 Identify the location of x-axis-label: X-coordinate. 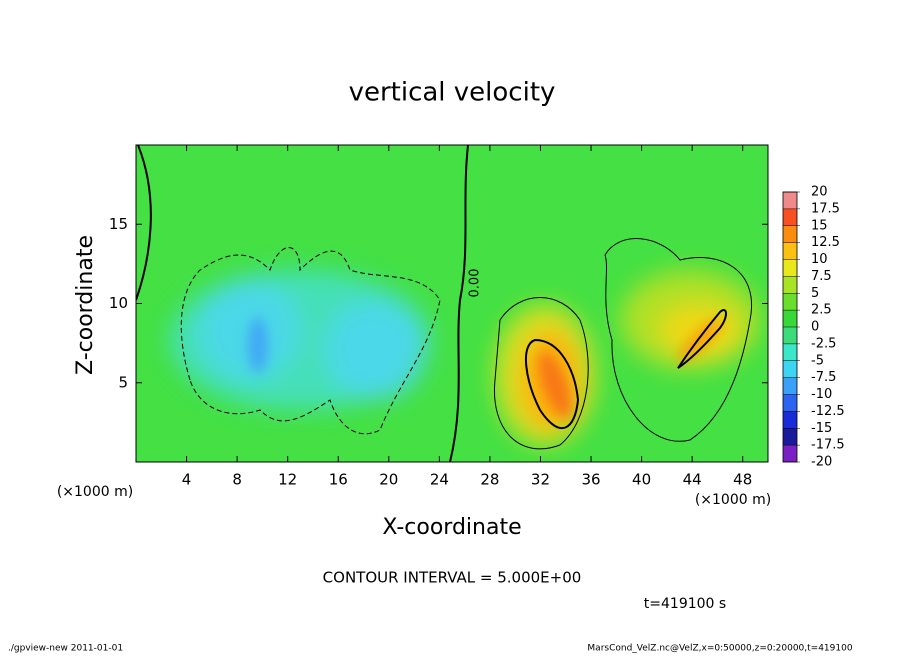
(451, 527).